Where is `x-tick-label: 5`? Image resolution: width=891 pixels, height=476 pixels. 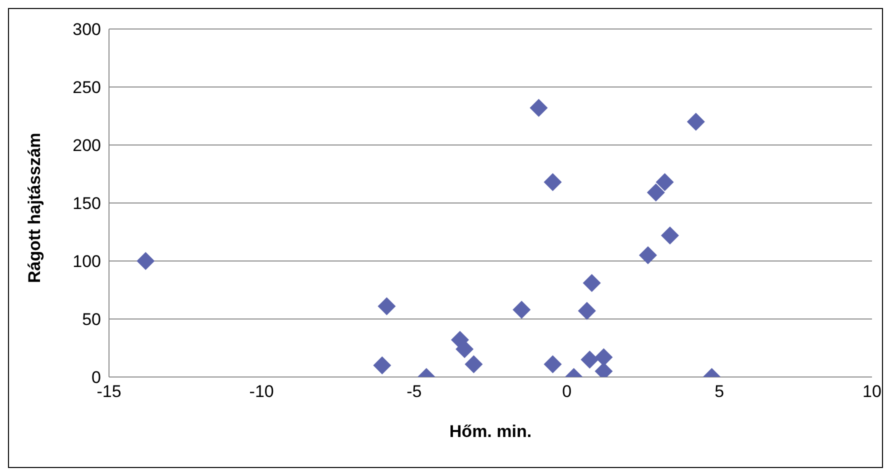 x-tick-label: 5 is located at coordinates (719, 392).